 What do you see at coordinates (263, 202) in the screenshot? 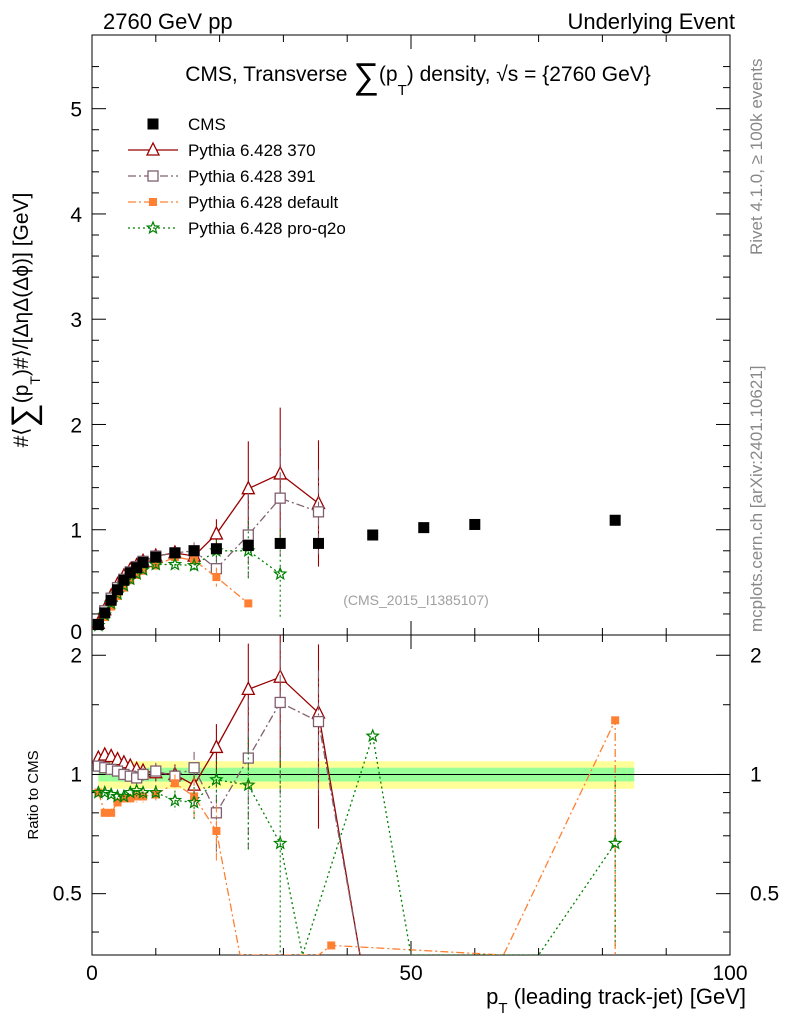
I see `legend-label-pythia-6-428-default: Pythia 6.428 default` at bounding box center [263, 202].